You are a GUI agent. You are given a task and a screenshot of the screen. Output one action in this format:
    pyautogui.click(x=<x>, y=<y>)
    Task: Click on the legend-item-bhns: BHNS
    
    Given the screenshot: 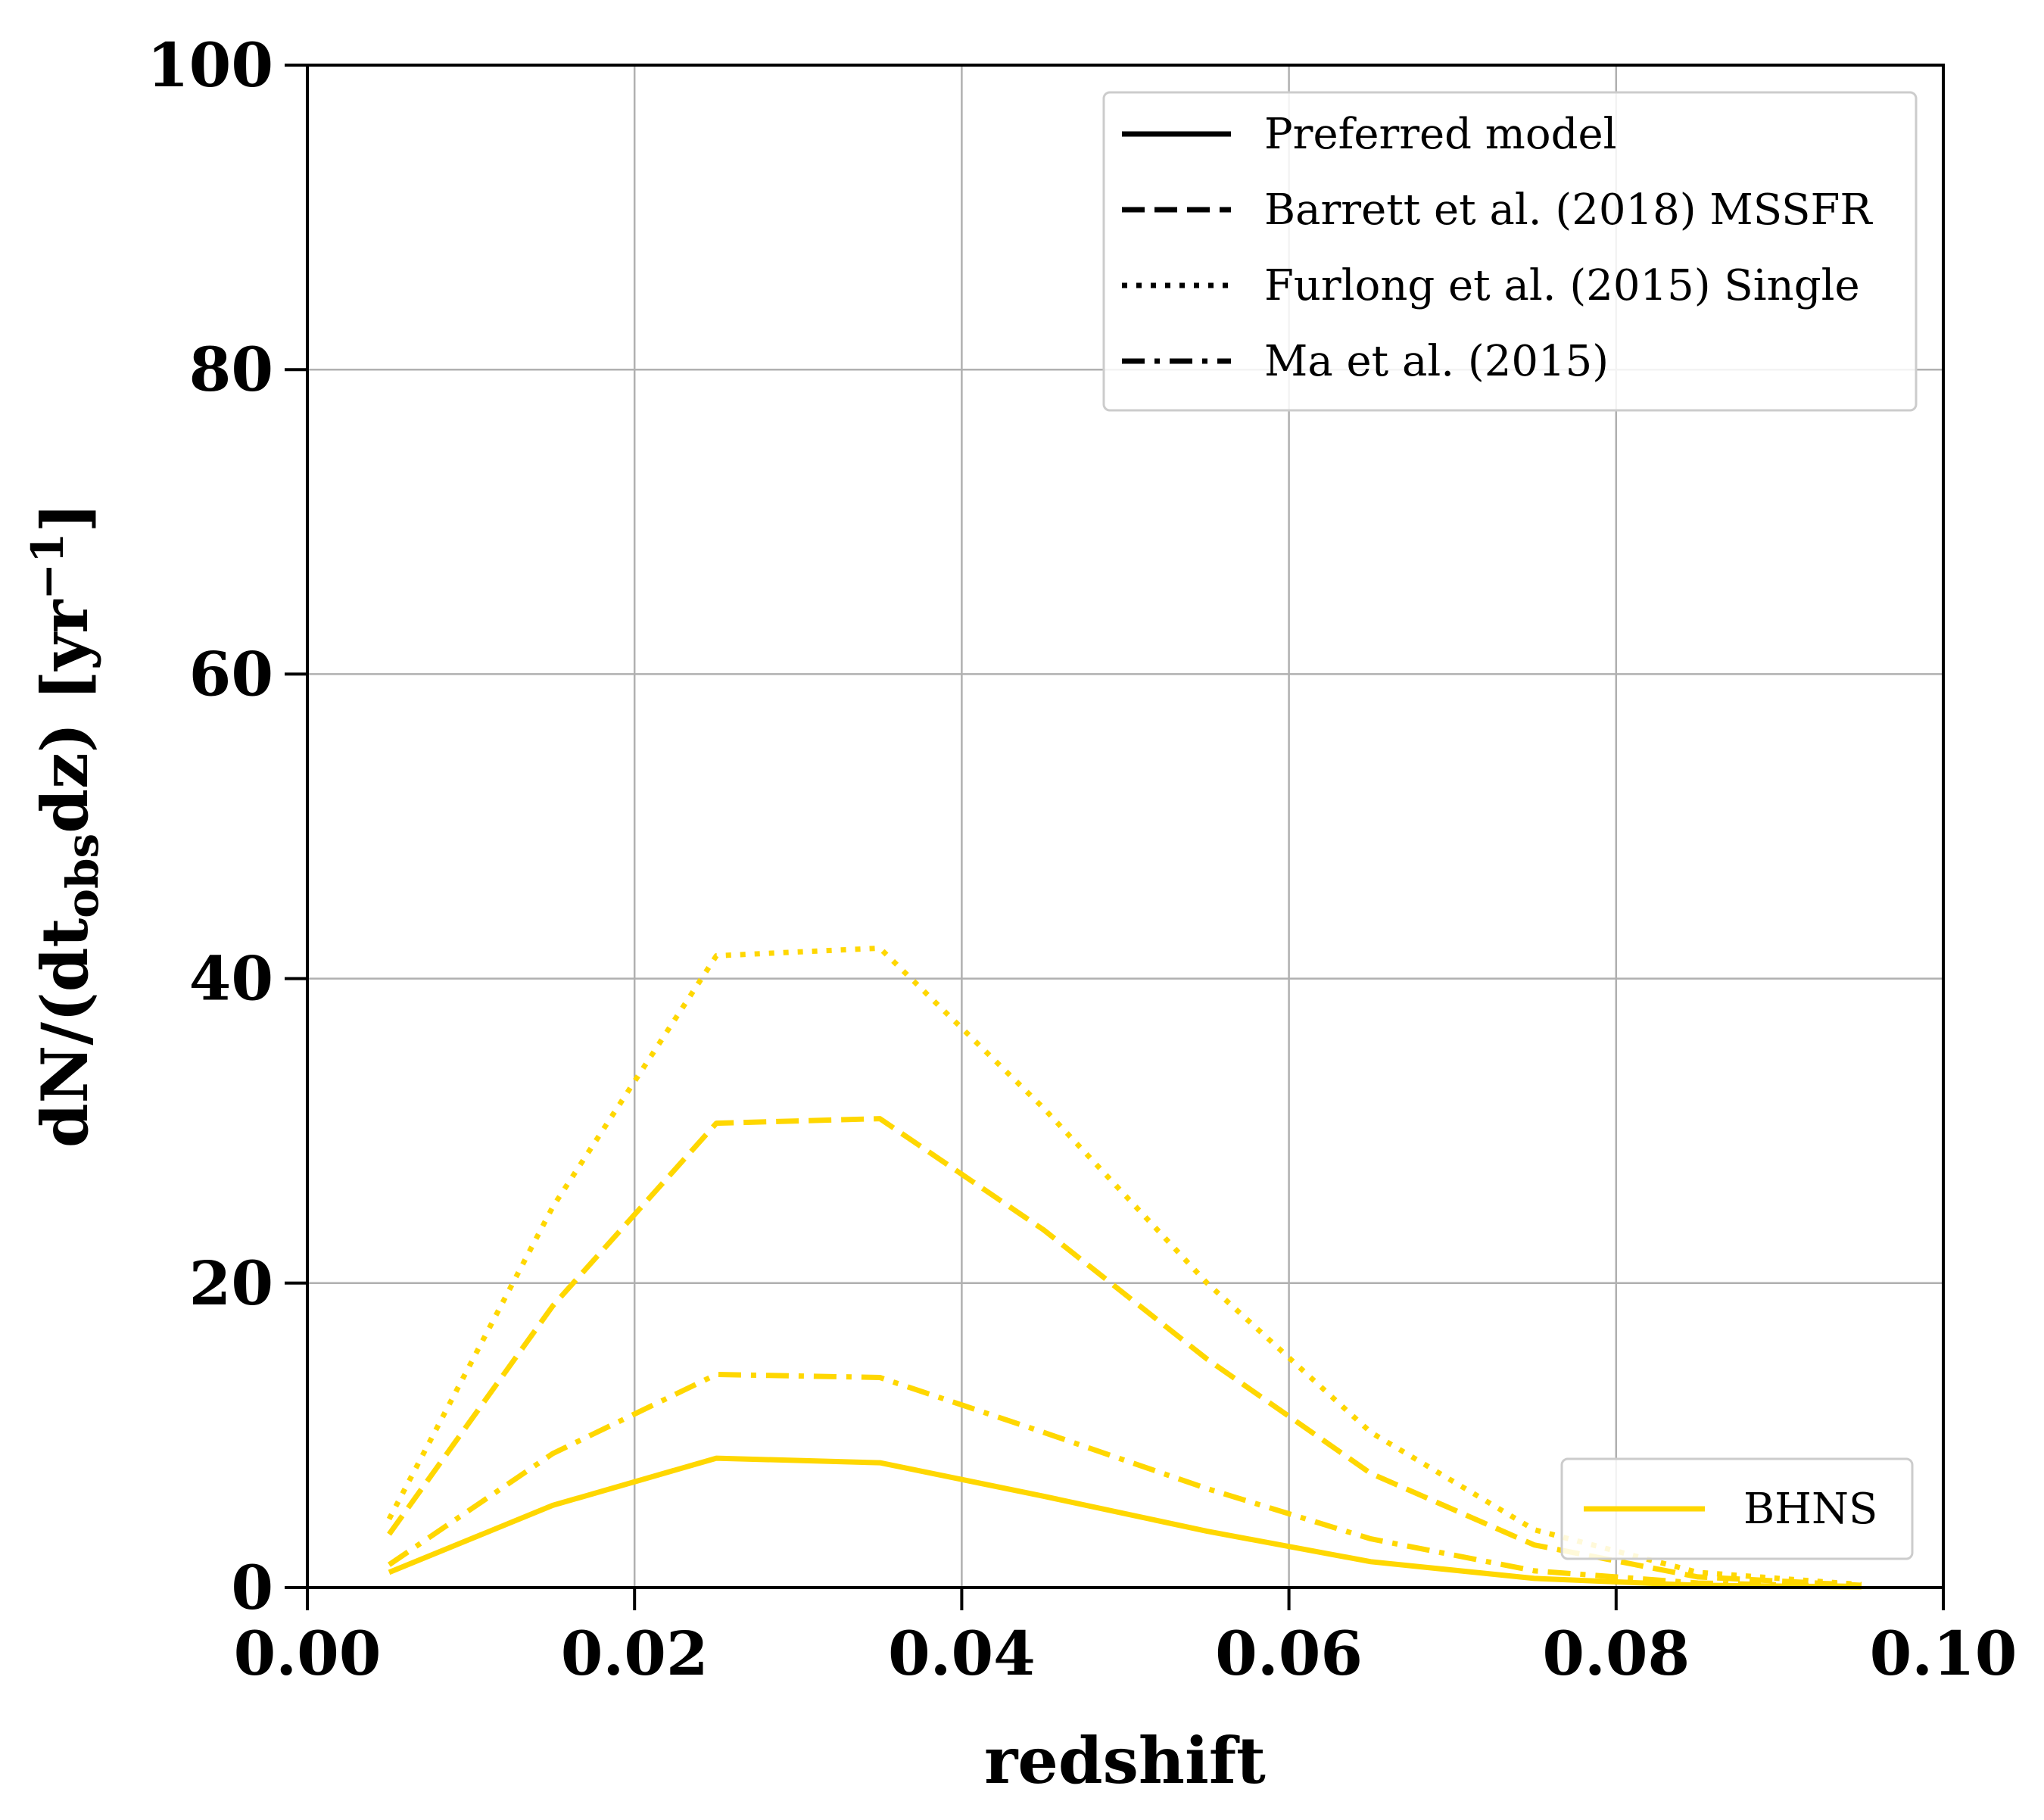 What is the action you would take?
    pyautogui.click(x=1810, y=1509)
    